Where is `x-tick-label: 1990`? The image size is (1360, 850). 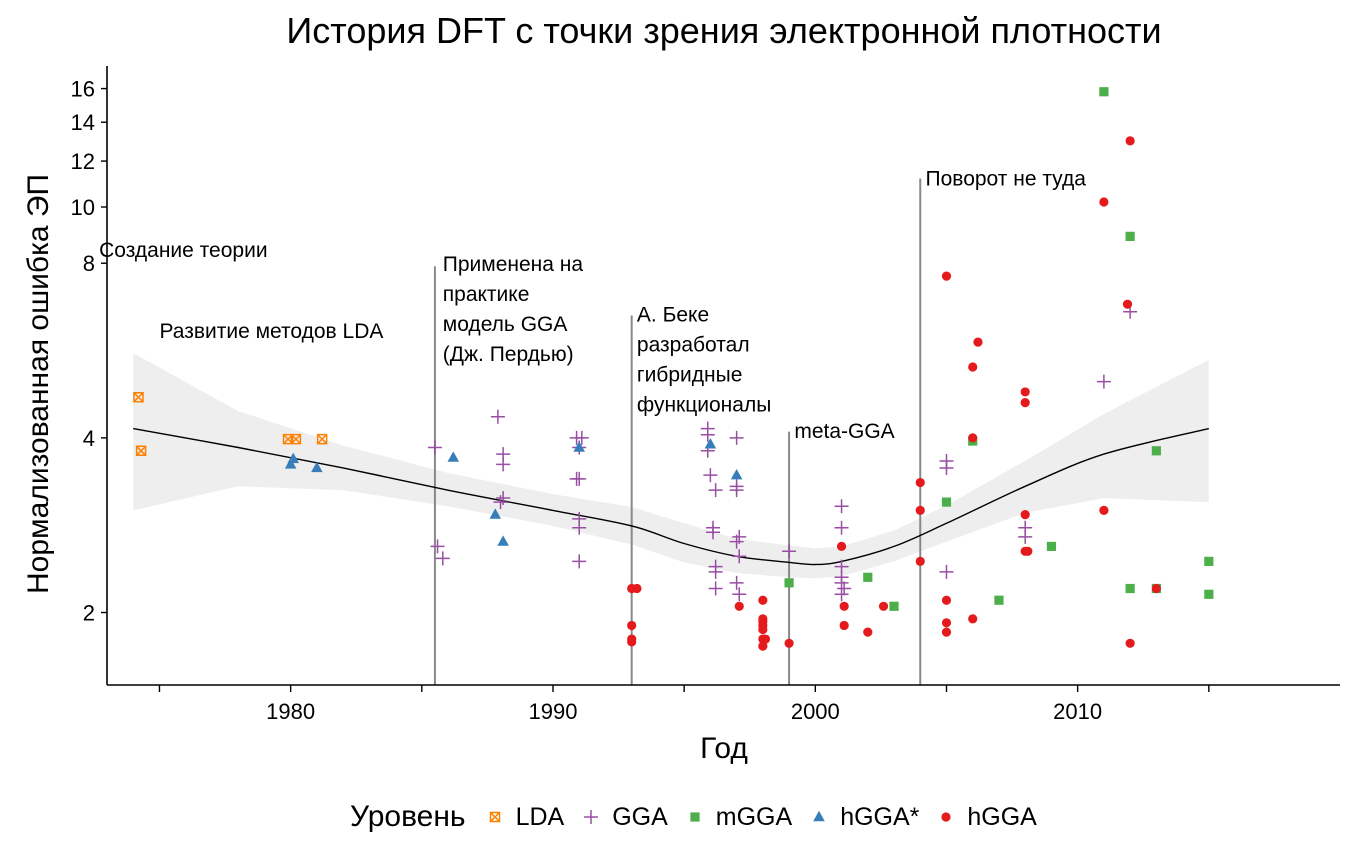
x-tick-label: 1990 is located at coordinates (553, 711).